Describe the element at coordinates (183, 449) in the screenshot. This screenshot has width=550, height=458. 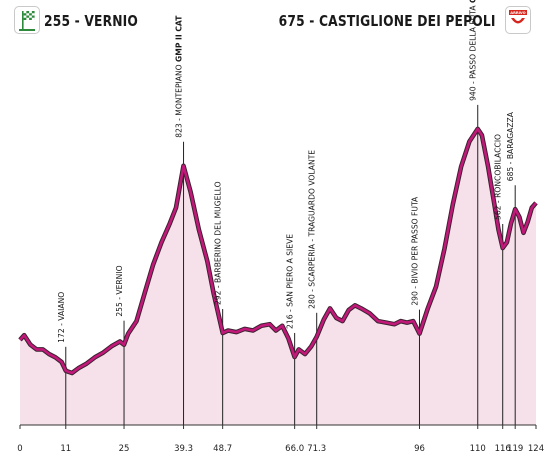
I see `x-tick-label: 39.3` at that location.